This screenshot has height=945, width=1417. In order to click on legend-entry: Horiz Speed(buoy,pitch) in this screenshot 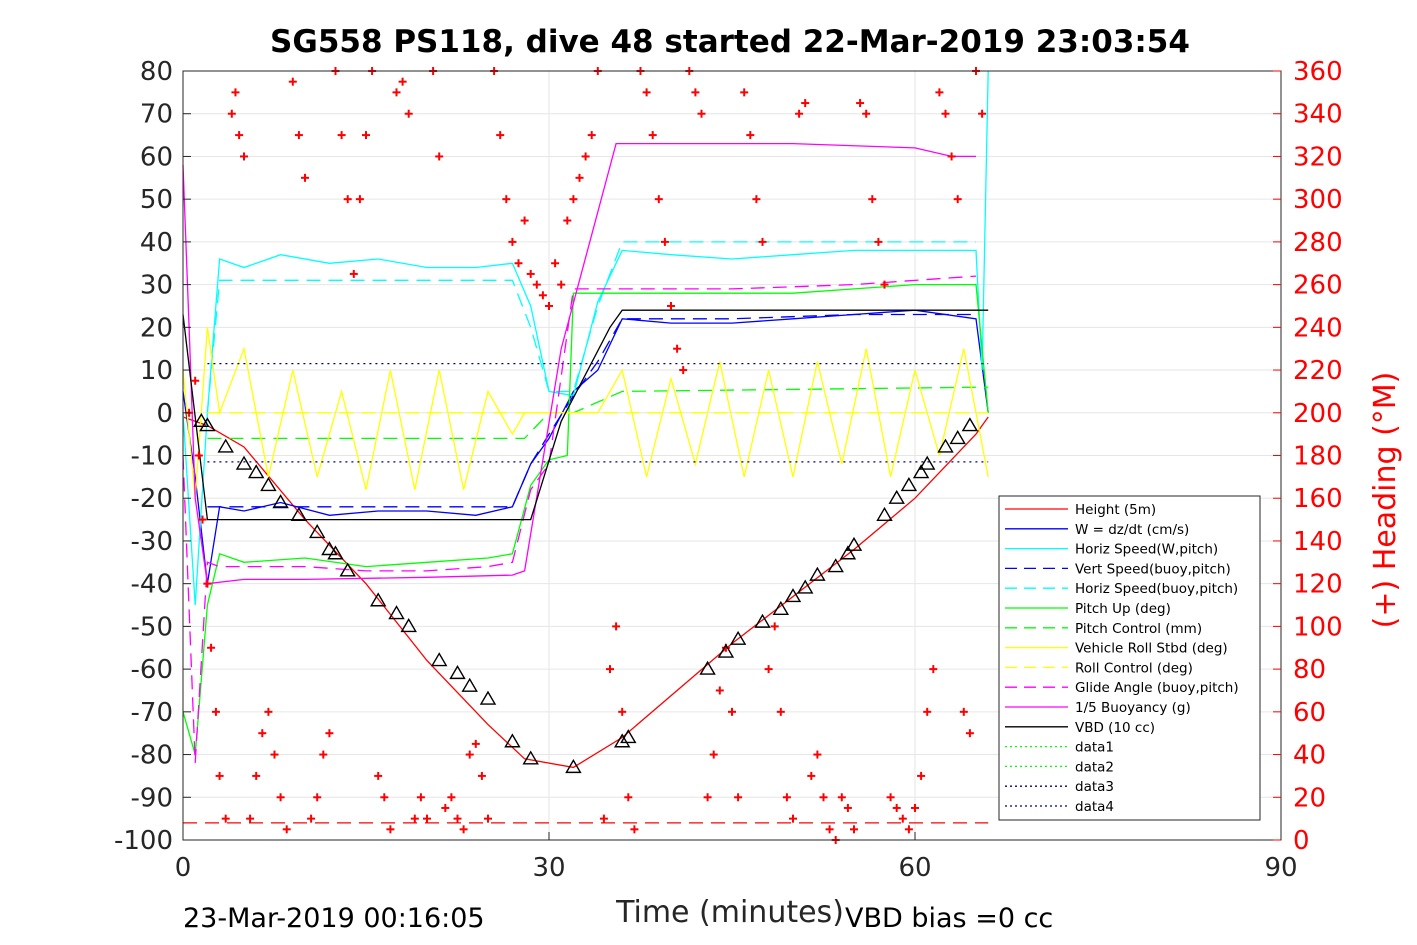, I will do `click(1156, 589)`.